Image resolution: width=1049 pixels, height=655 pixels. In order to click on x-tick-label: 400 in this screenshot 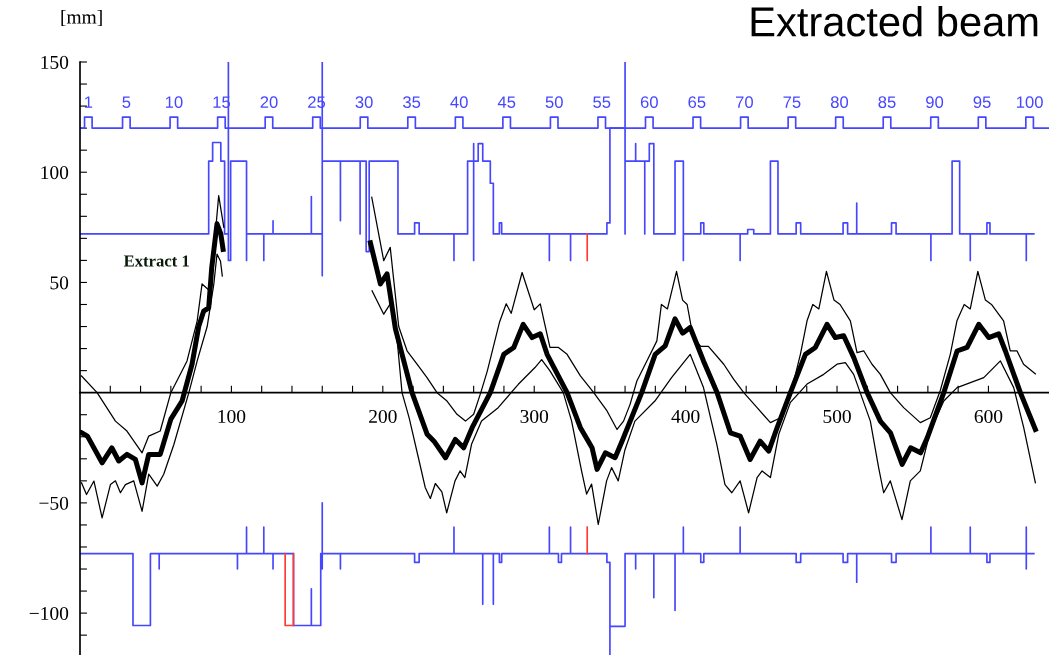, I will do `click(685, 416)`.